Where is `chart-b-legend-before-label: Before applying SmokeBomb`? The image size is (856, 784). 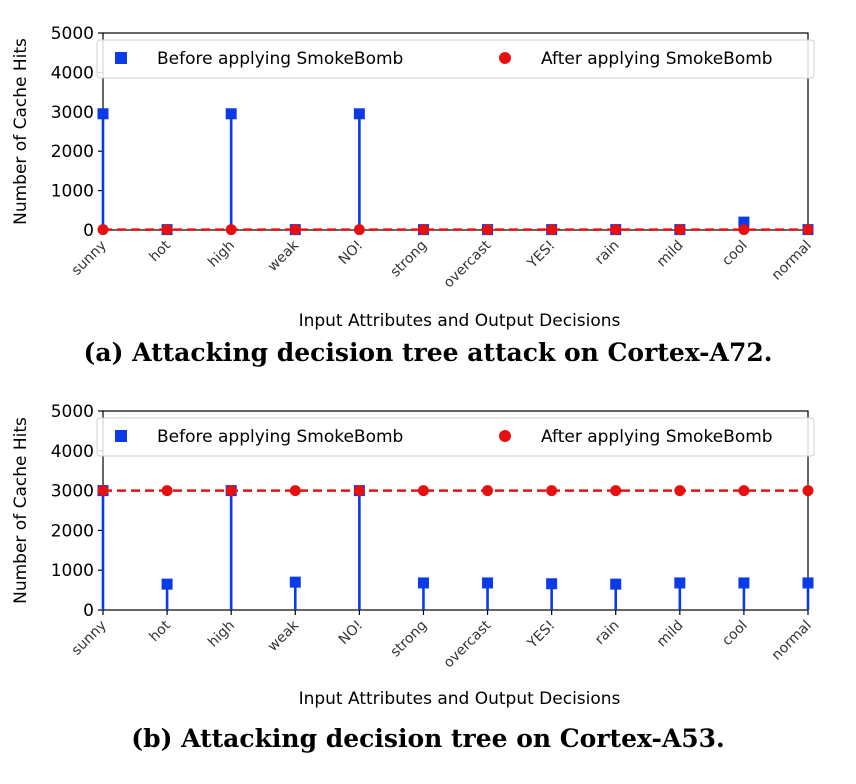
chart-b-legend-before-label: Before applying SmokeBomb is located at coordinates (280, 437).